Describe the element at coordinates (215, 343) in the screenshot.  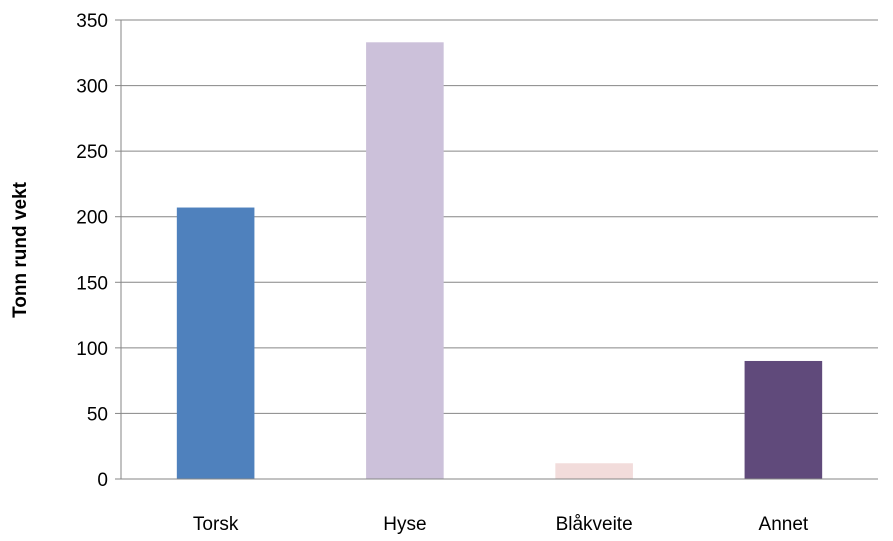
I see `bar-torsk` at that location.